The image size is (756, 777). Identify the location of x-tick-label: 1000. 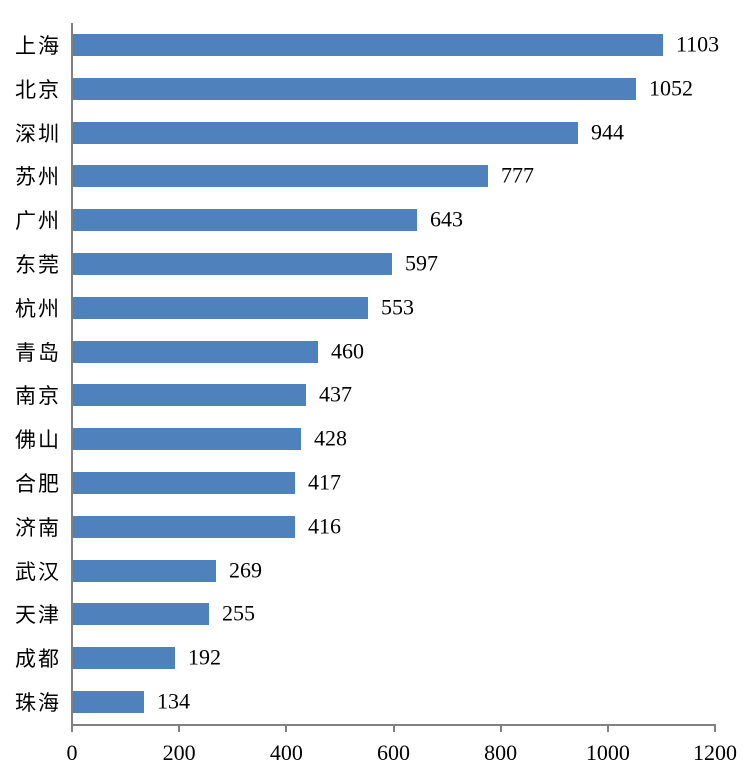
(607, 752).